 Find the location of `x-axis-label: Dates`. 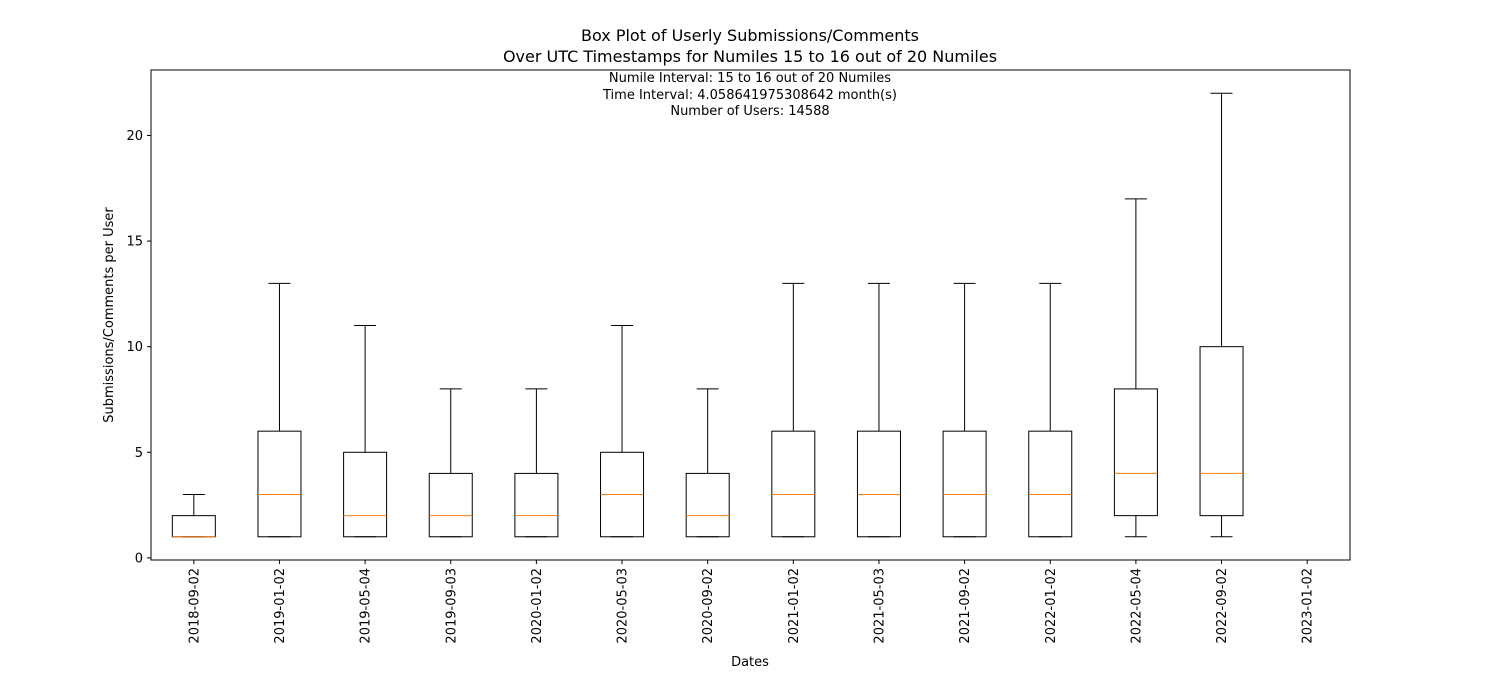

x-axis-label: Dates is located at coordinates (750, 662).